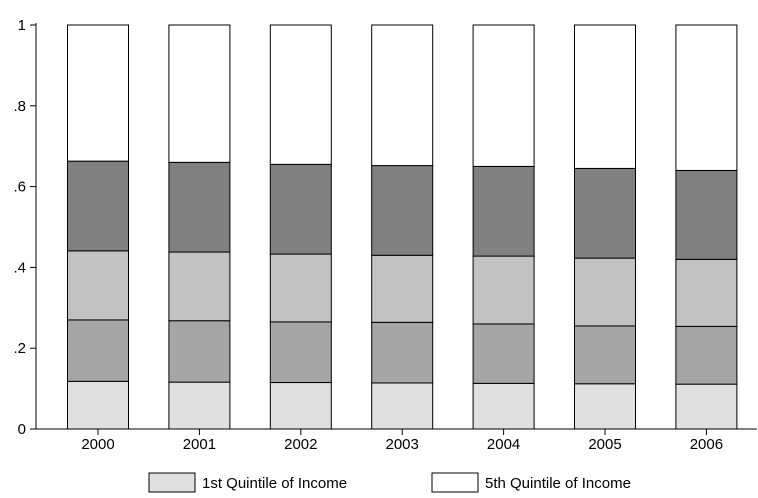 The width and height of the screenshot is (758, 498). I want to click on y-tick-label: .8, so click(19, 106).